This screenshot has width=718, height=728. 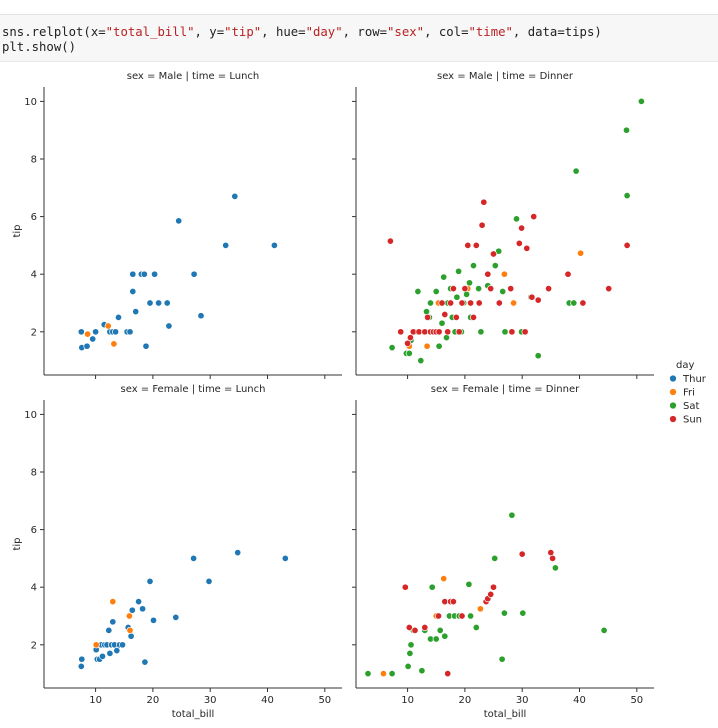 What do you see at coordinates (505, 389) in the screenshot?
I see `panel-title: sex = Female | time = Dinner` at bounding box center [505, 389].